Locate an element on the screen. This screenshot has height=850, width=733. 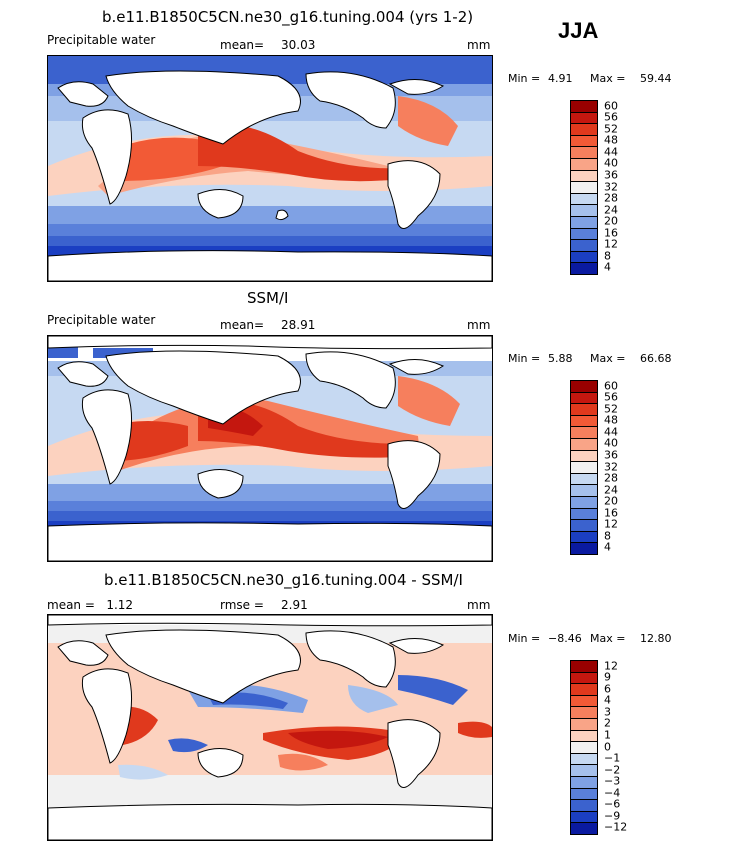
panel-3-min-label: Min = is located at coordinates (524, 638).